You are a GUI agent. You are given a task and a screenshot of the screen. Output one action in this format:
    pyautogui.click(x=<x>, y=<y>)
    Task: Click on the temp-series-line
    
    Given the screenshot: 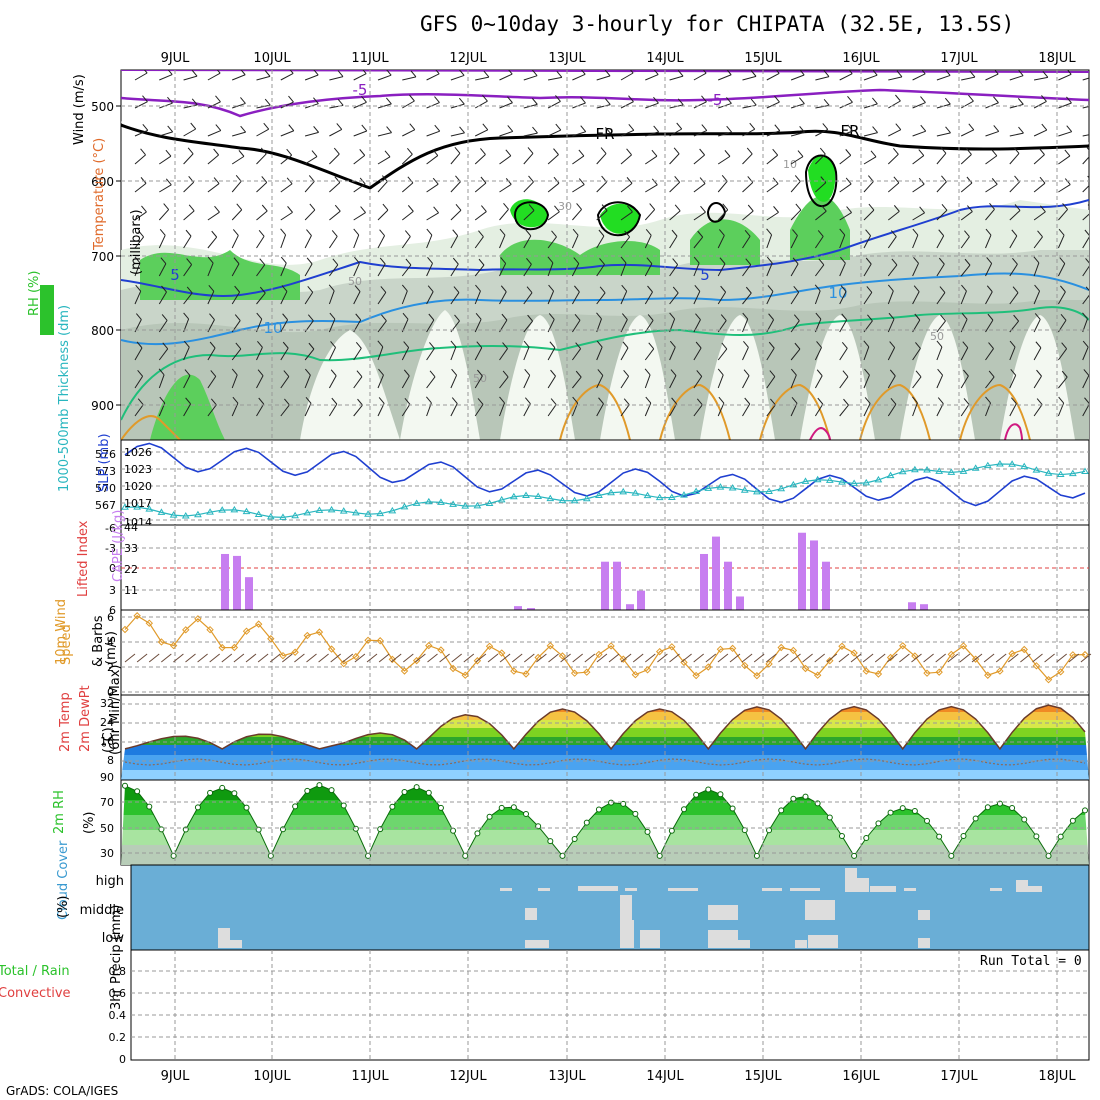 What is the action you would take?
    pyautogui.click(x=605, y=727)
    